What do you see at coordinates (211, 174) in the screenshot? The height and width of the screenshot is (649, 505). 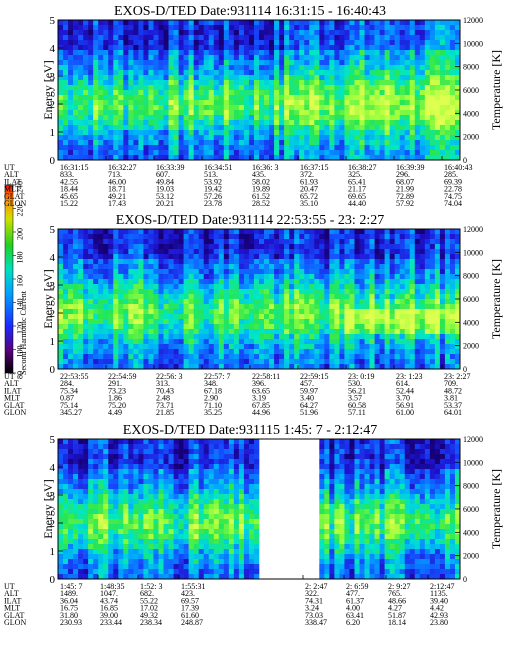 I see `table-cell: 513.` at bounding box center [211, 174].